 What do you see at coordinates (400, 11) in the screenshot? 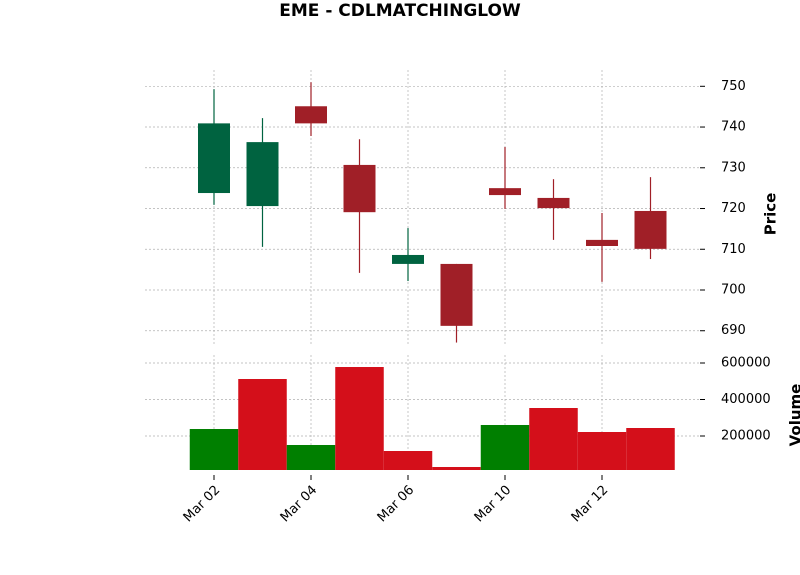
I see `chart-title: EME - CDLMATCHINGLOW` at bounding box center [400, 11].